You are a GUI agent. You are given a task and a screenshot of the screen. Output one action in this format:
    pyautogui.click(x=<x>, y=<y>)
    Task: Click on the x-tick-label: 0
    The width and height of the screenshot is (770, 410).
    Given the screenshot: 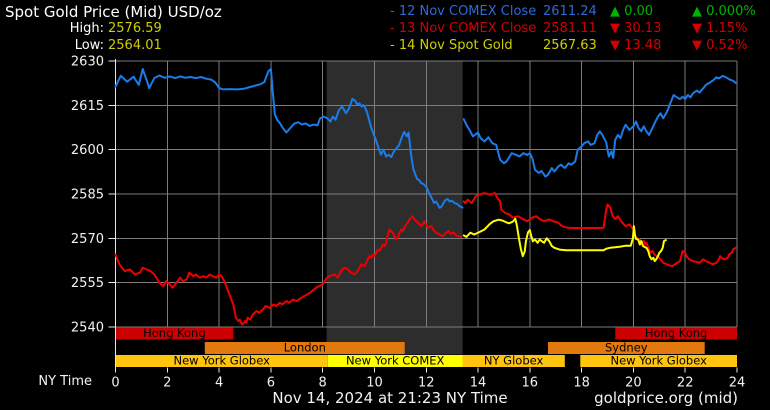 What is the action you would take?
    pyautogui.click(x=115, y=383)
    